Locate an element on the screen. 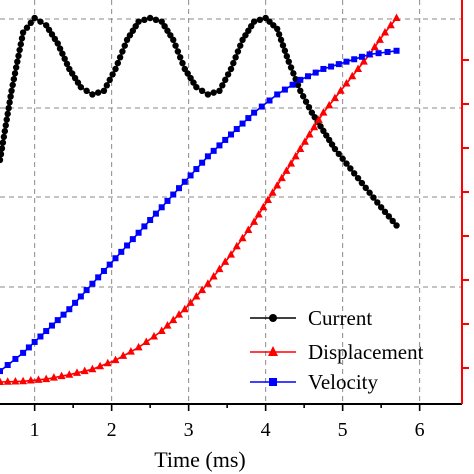 Image resolution: width=474 pixels, height=474 pixels. legend-item-velocity: Velocity is located at coordinates (314, 382).